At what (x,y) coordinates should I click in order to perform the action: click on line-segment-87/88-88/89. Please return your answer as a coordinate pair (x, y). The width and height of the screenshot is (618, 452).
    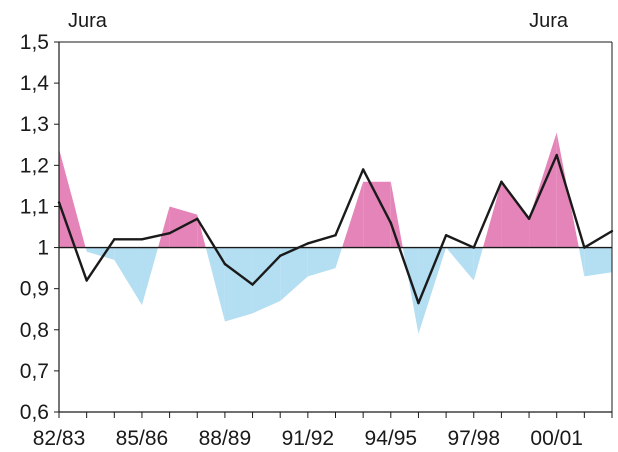
    Looking at the image, I should click on (211, 241).